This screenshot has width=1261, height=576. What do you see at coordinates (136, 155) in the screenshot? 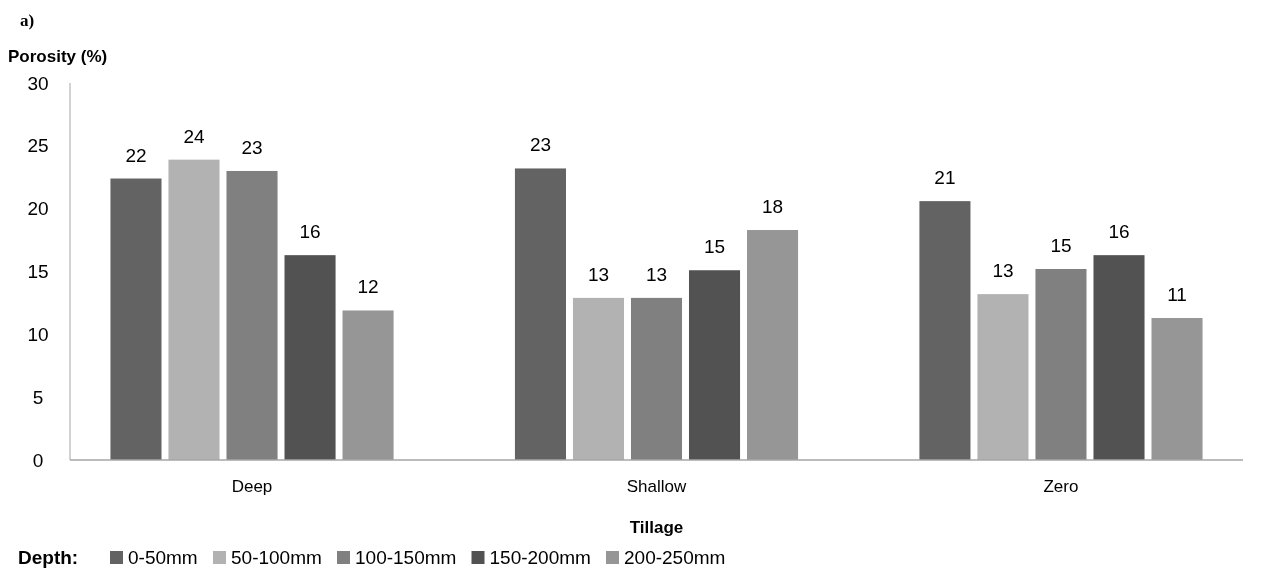
I see `data-label: 22` at bounding box center [136, 155].